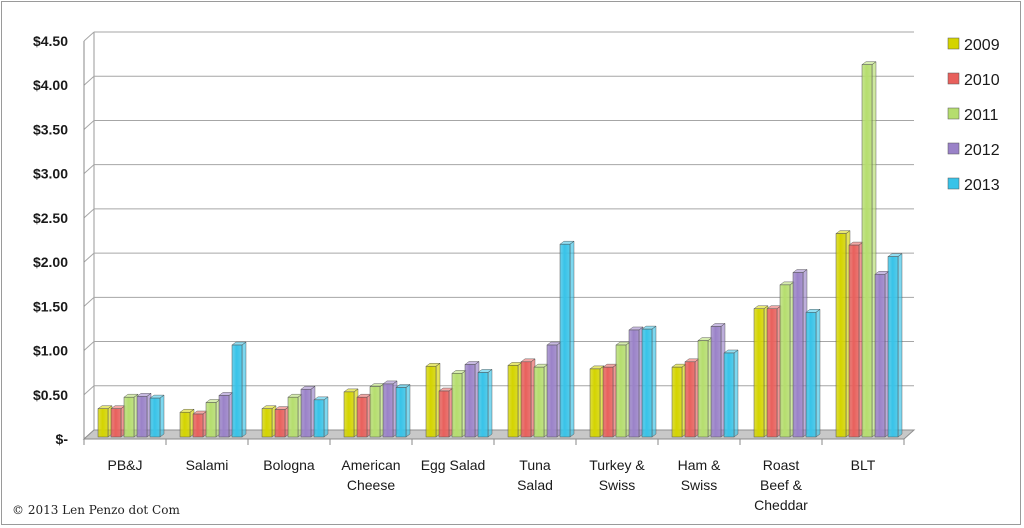  What do you see at coordinates (453, 465) in the screenshot?
I see `x-tick-label: Egg Salad` at bounding box center [453, 465].